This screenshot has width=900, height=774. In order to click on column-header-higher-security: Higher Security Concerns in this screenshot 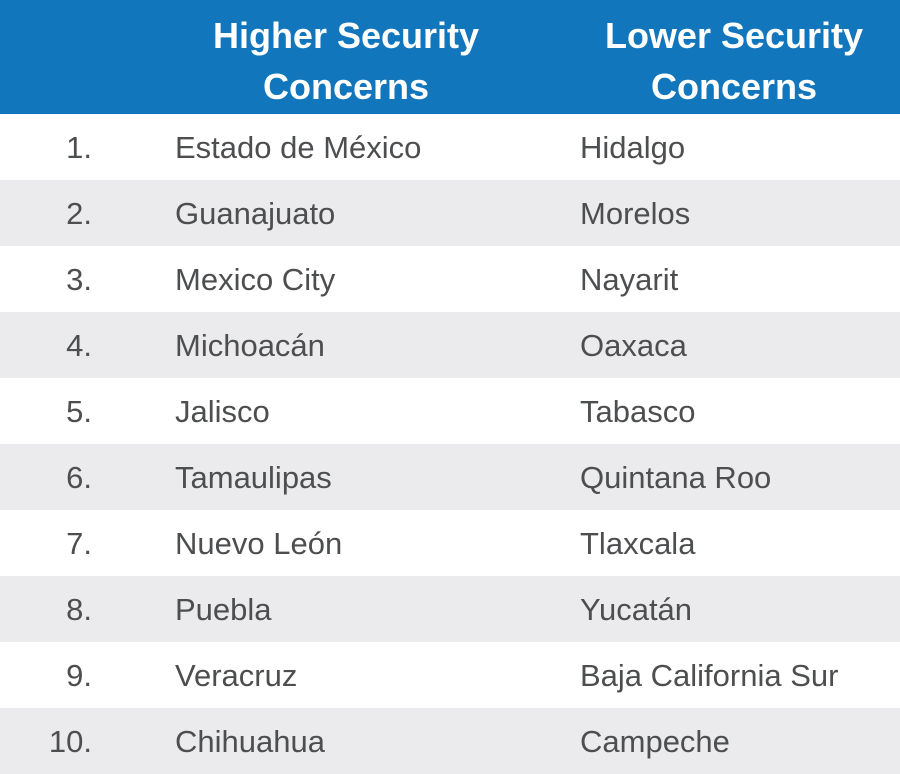, I will do `click(290, 57)`.